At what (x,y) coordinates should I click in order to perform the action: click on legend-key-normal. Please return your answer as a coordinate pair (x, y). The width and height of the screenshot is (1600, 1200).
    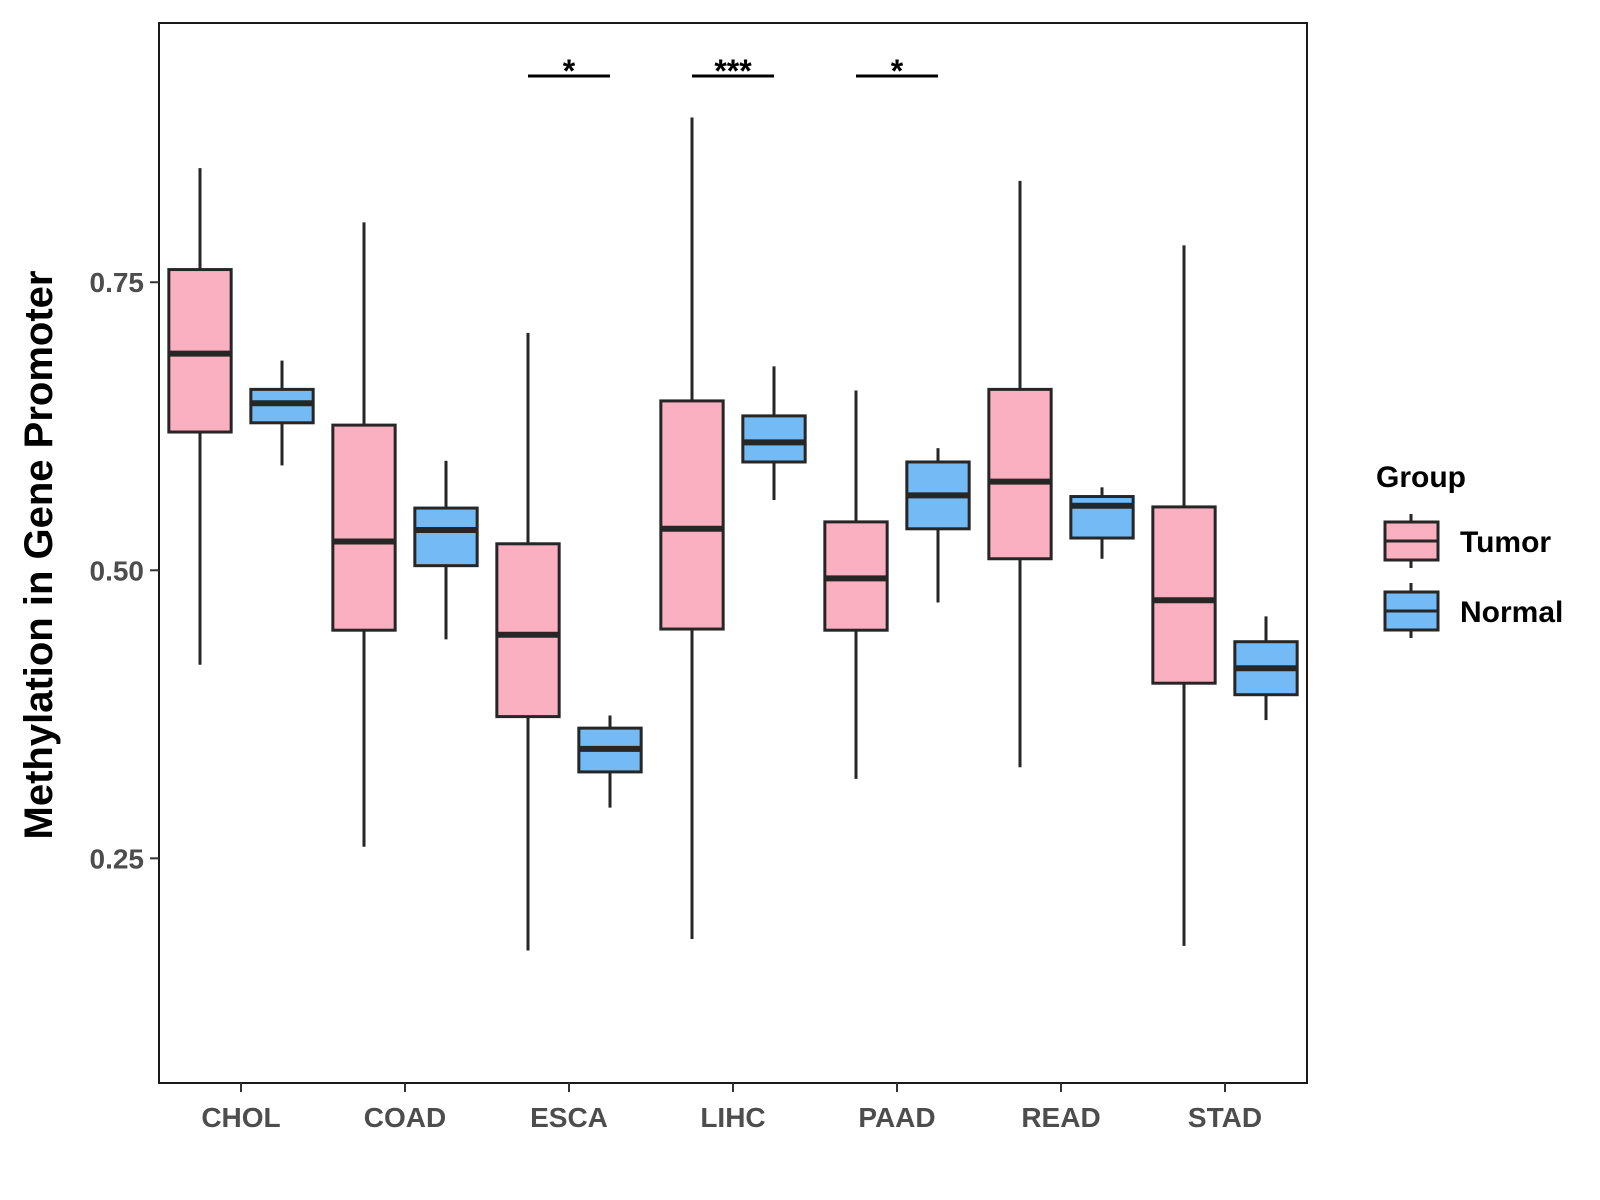
    Looking at the image, I should click on (1411, 610).